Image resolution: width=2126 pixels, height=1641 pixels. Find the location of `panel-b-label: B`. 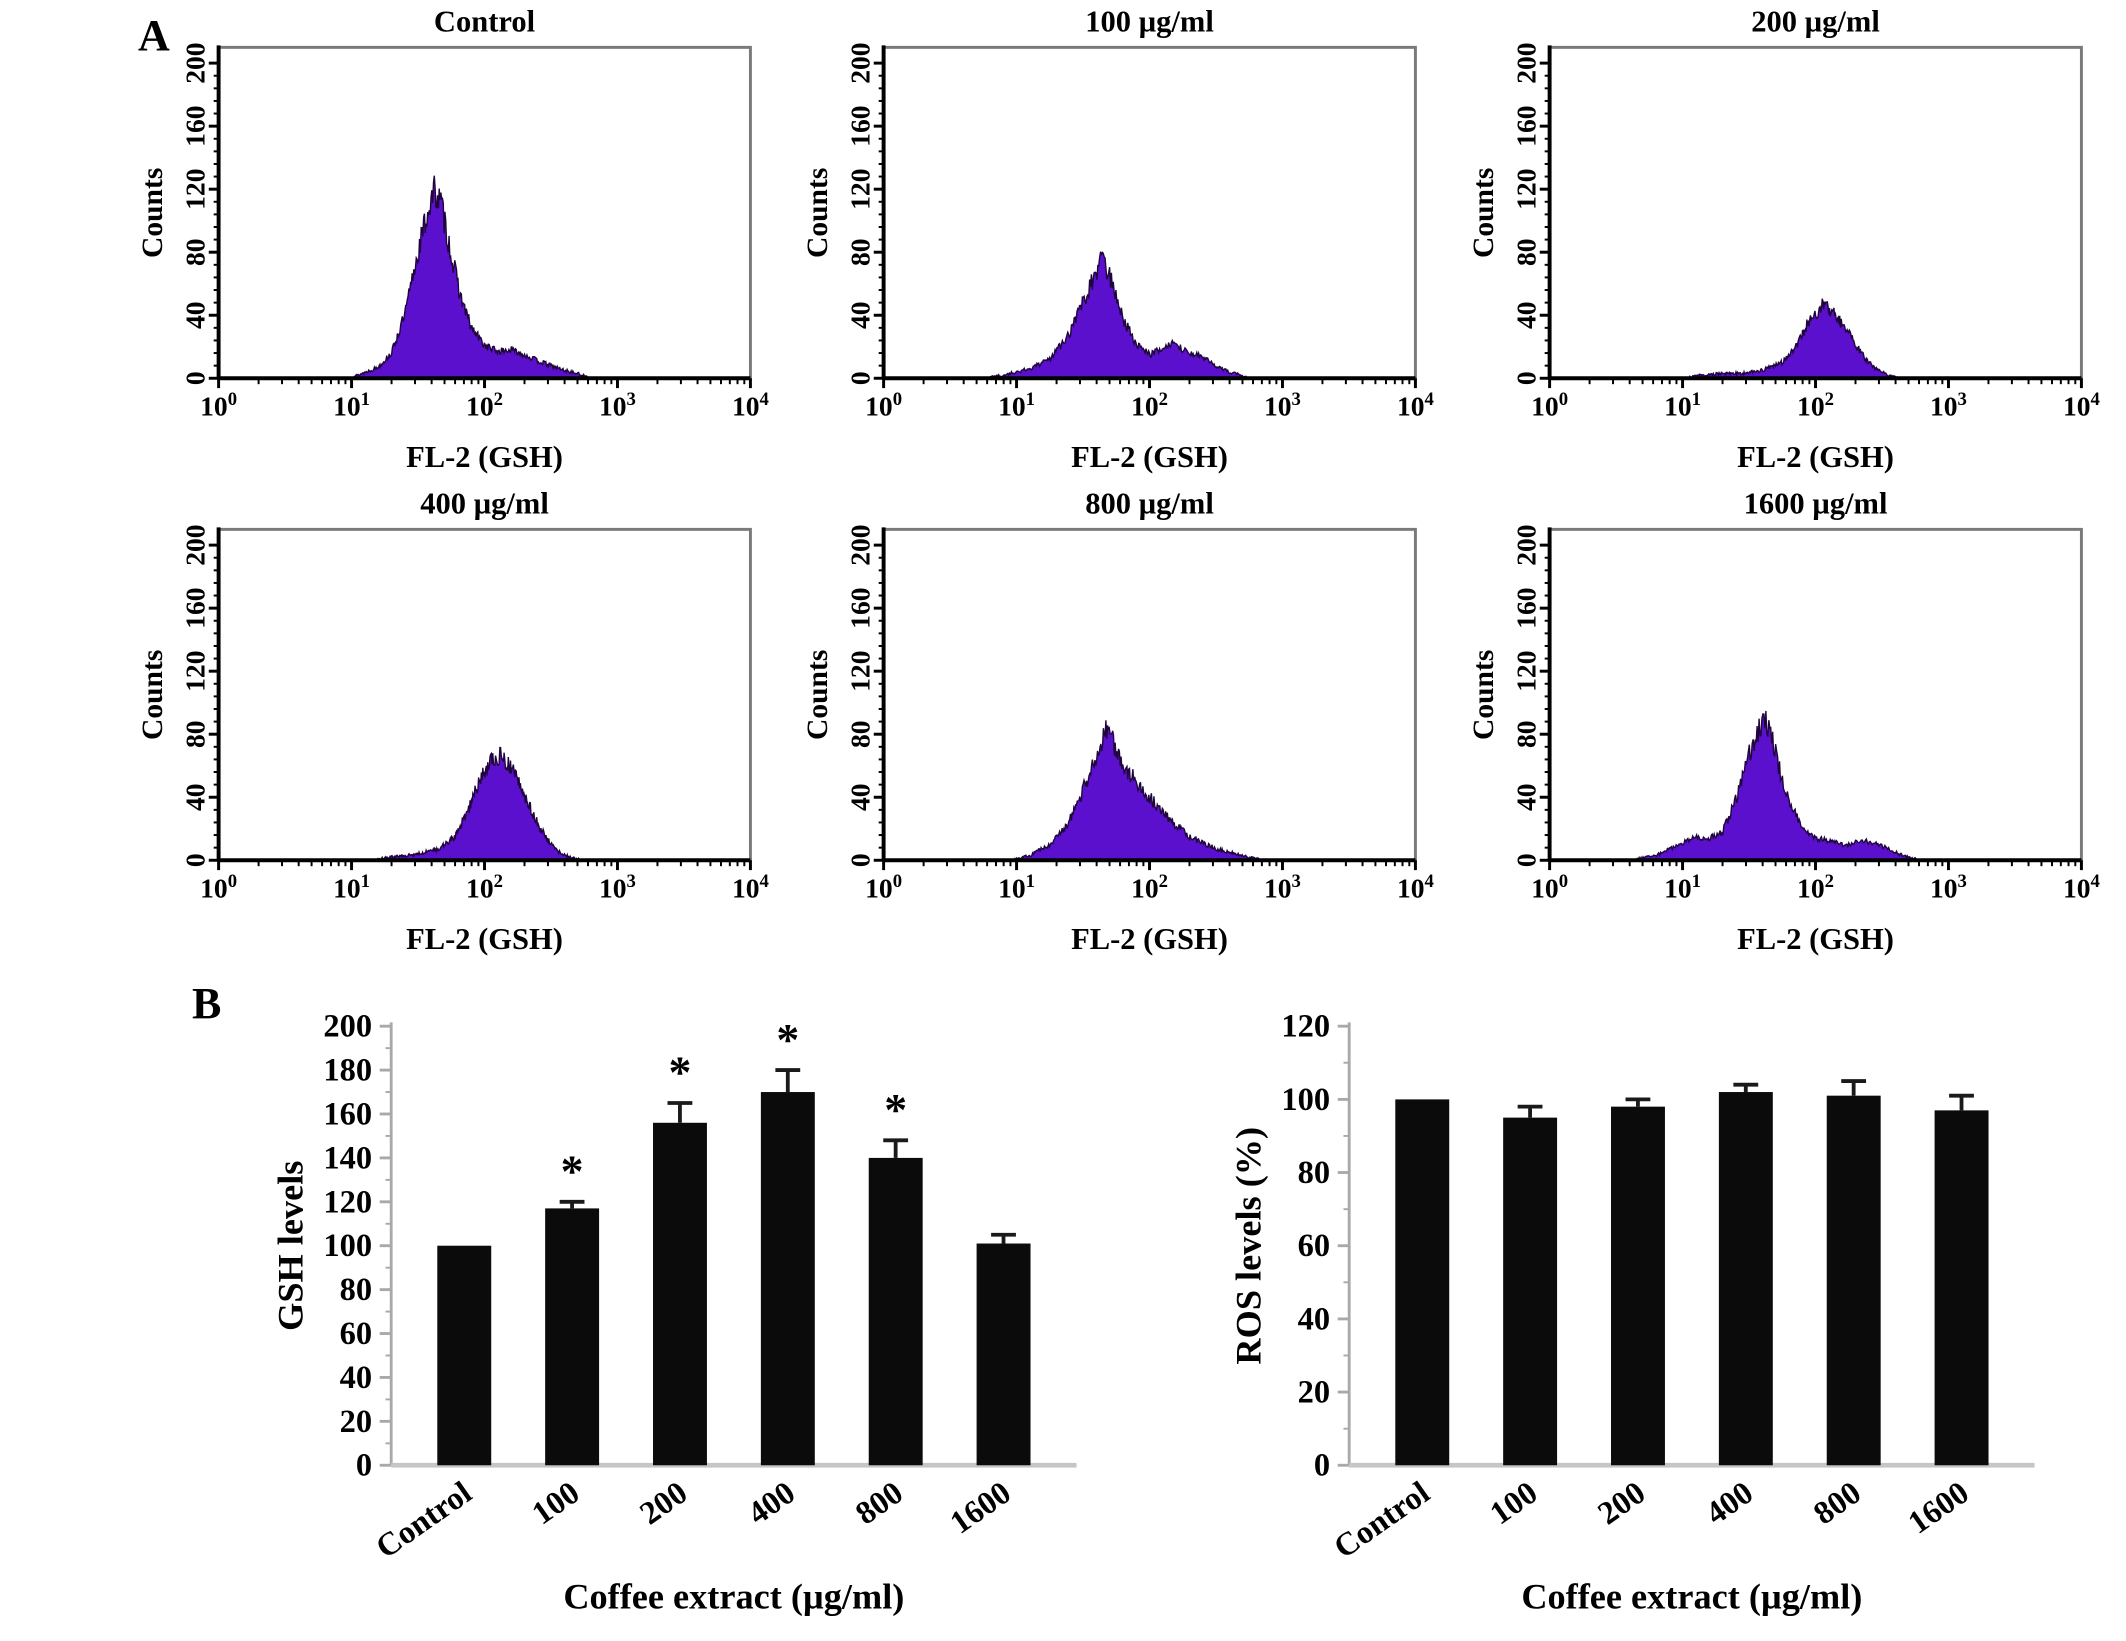

panel-b-label: B is located at coordinates (207, 1003).